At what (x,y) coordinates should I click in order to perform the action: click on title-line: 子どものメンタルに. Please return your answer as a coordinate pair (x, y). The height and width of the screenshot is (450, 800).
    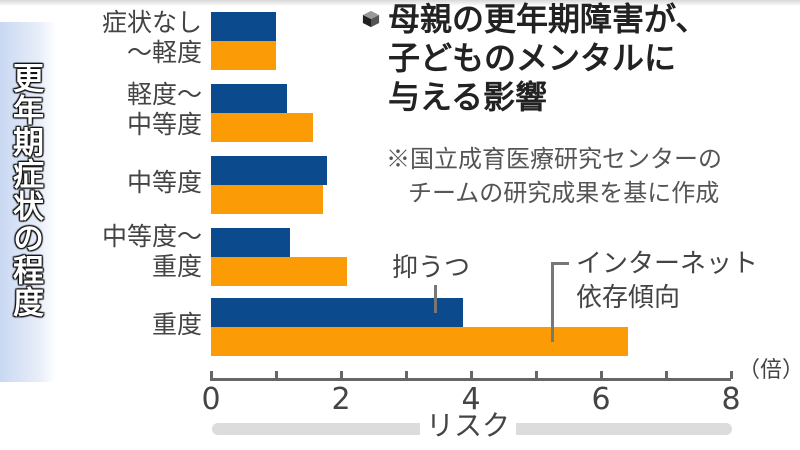
    Looking at the image, I should click on (532, 58).